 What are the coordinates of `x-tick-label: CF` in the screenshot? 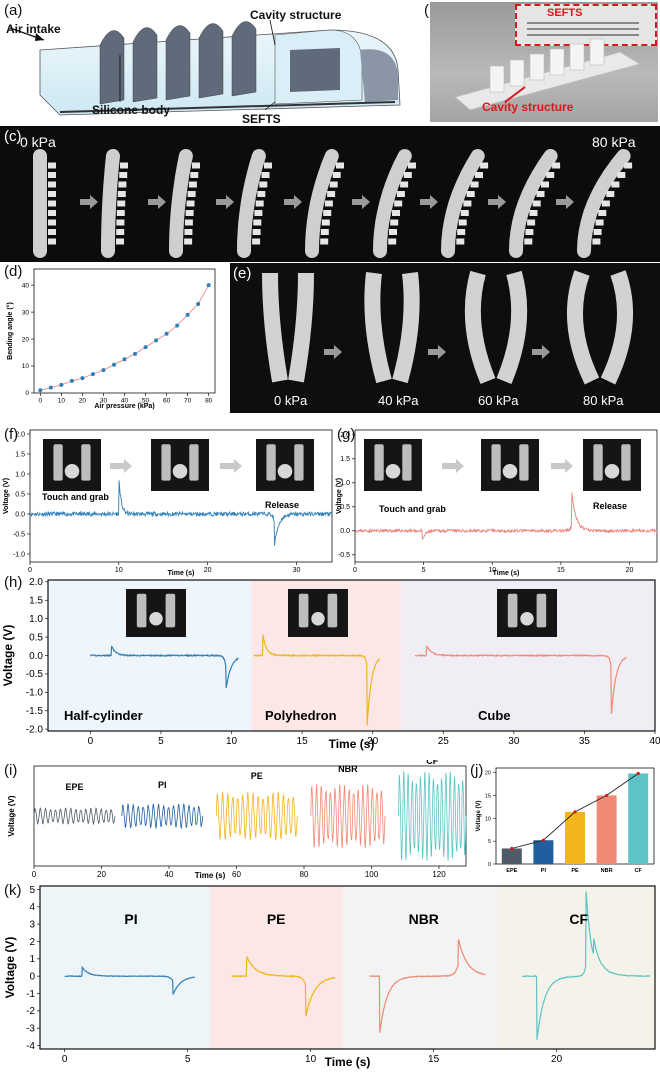 It's located at (639, 871).